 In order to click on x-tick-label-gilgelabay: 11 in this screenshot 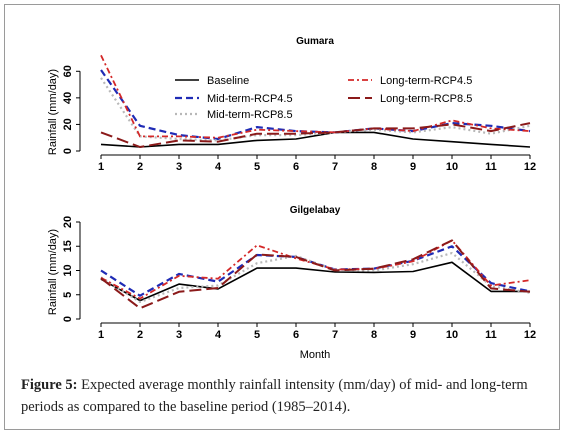, I will do `click(491, 335)`.